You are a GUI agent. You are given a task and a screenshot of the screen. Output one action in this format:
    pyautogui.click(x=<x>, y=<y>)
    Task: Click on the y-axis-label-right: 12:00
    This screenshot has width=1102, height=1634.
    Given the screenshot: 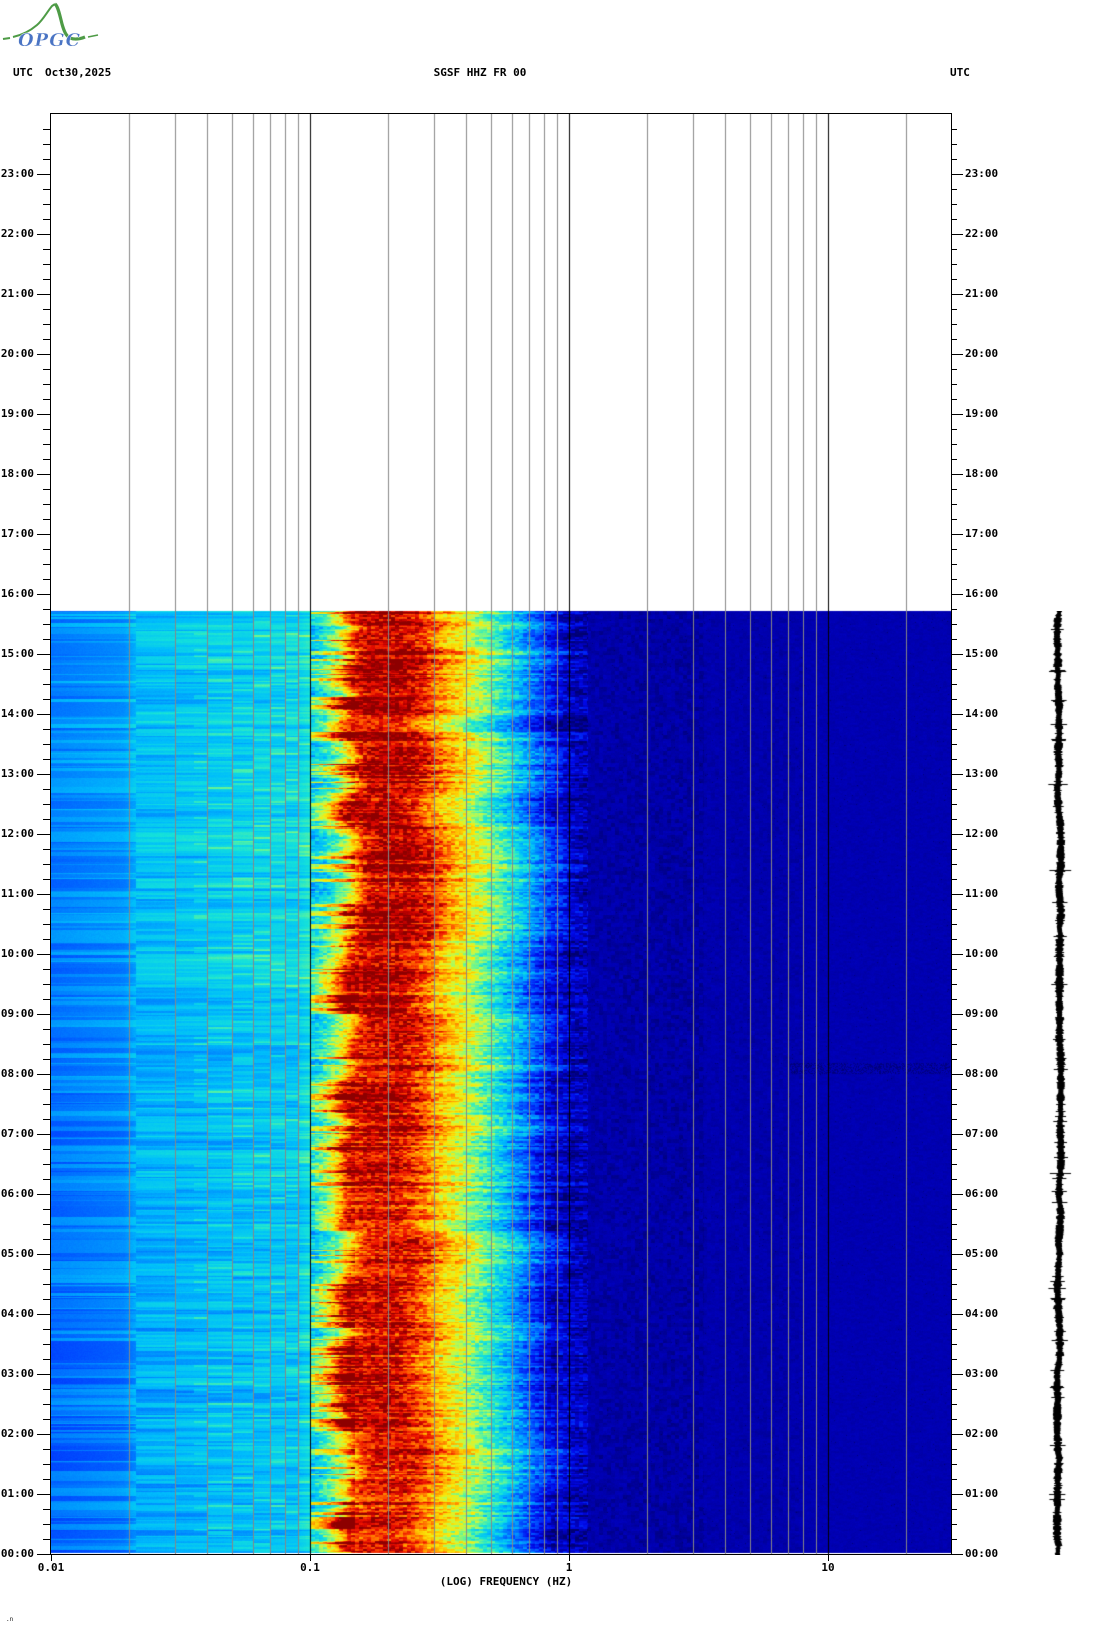 What is the action you would take?
    pyautogui.click(x=982, y=833)
    